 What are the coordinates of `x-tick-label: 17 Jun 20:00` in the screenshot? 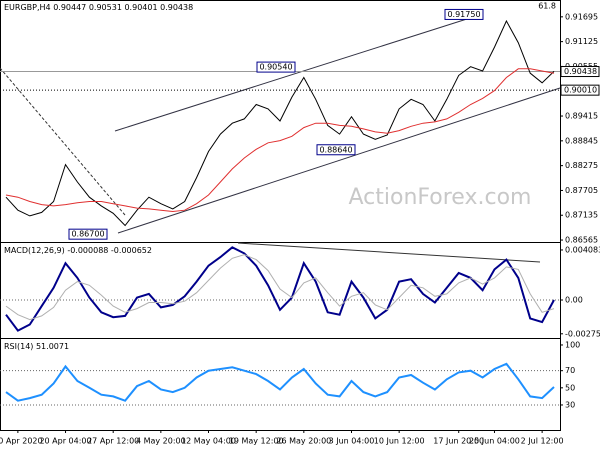 It's located at (458, 441).